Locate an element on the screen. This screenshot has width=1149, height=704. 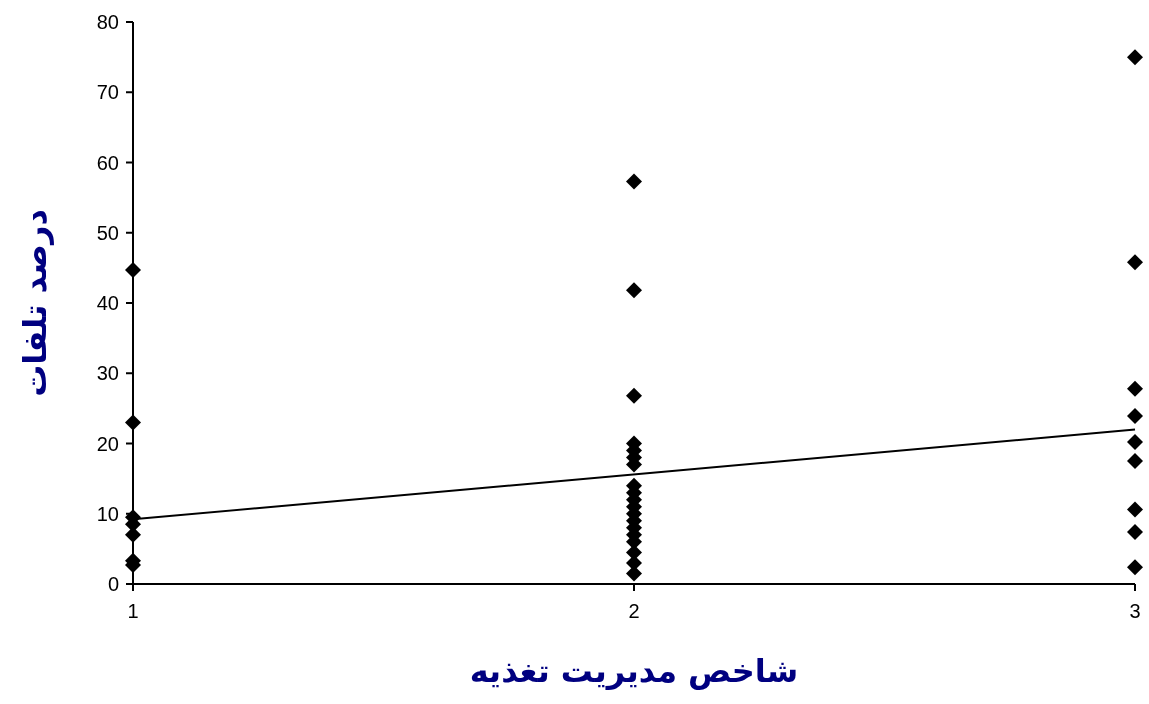
x-tick-label: 1 is located at coordinates (133, 611).